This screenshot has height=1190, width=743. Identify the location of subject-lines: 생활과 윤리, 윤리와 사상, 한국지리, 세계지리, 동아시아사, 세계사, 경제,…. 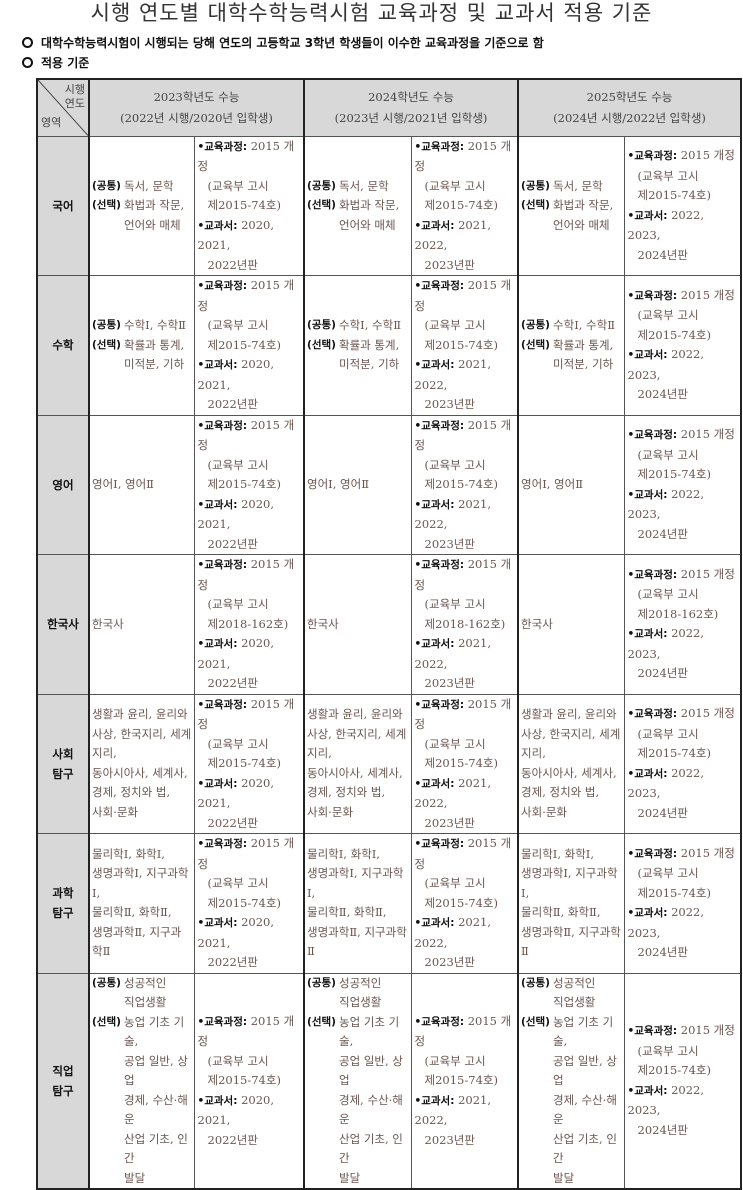
(571, 763).